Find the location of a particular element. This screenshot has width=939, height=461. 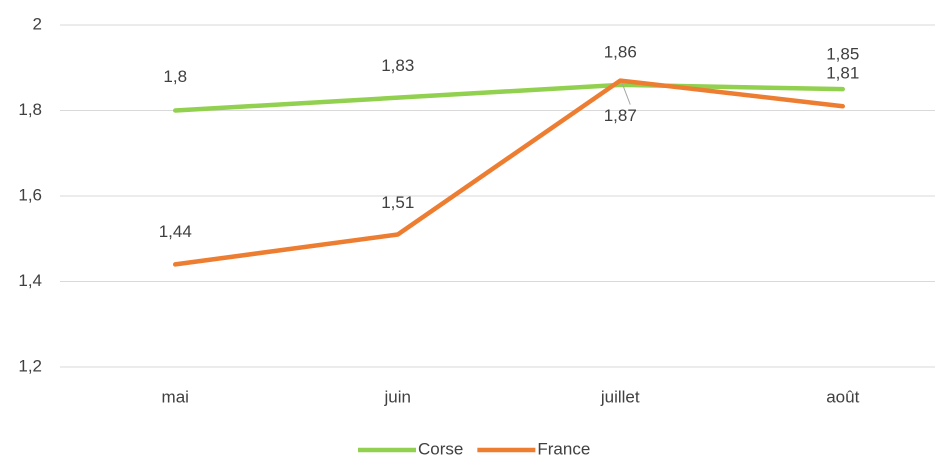

x-tick-label: mai is located at coordinates (175, 396).